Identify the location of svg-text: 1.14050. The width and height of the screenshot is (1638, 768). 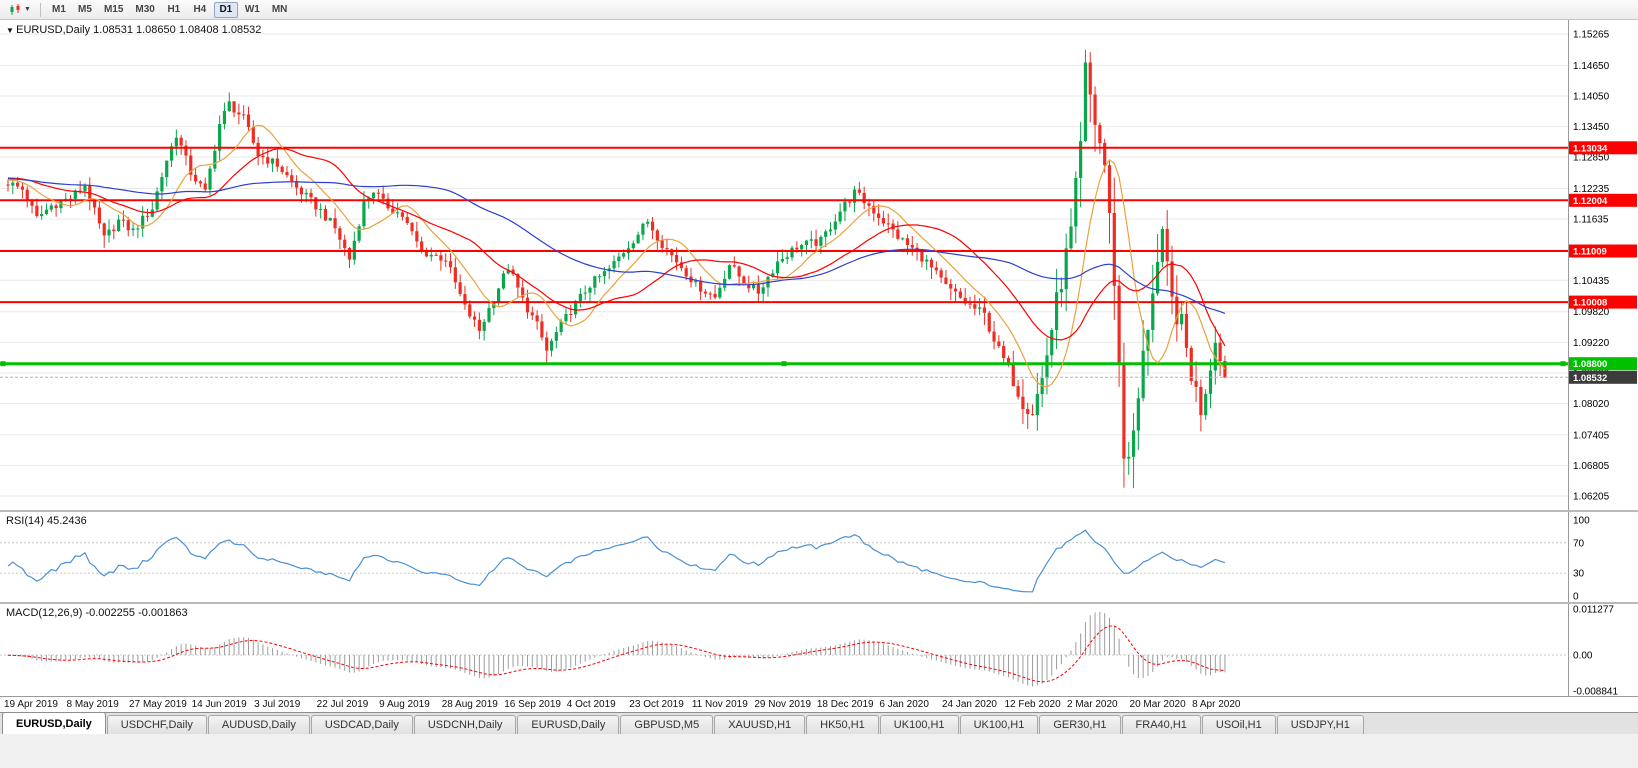
(1591, 97).